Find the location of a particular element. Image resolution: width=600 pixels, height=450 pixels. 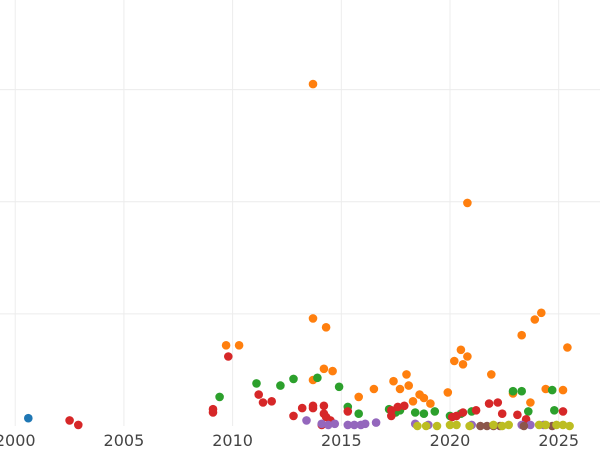

x-tick-label-2015: 2015 is located at coordinates (341, 440).